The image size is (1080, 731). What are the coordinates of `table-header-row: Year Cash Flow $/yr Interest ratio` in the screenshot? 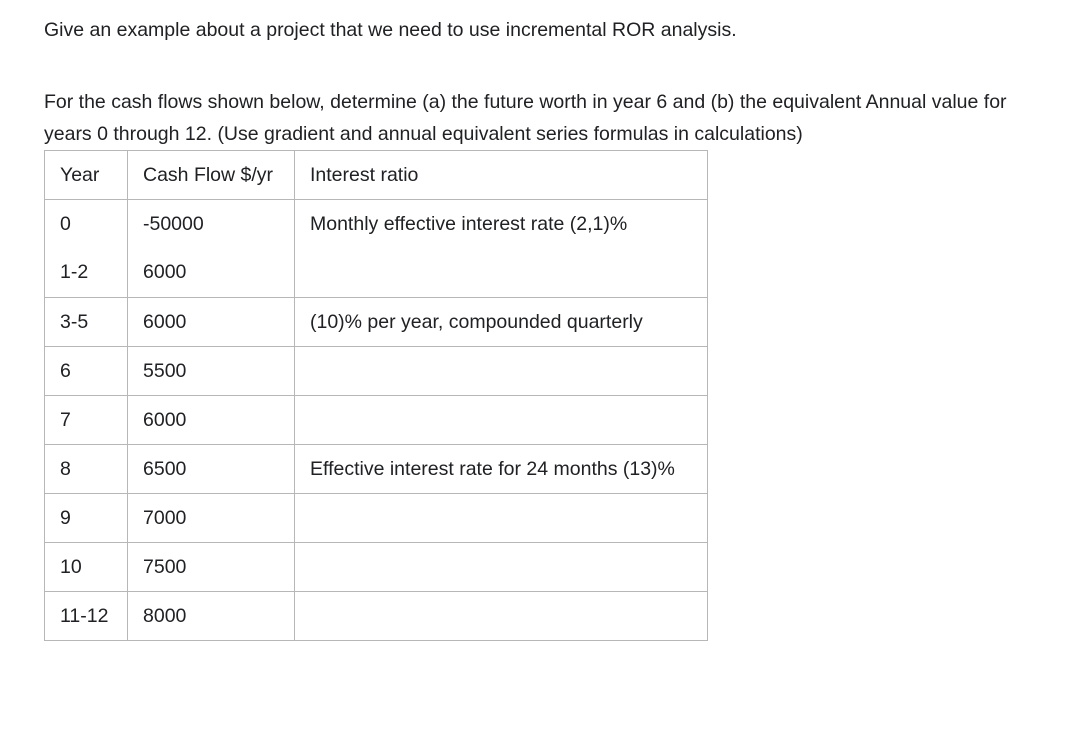 It's located at (376, 175).